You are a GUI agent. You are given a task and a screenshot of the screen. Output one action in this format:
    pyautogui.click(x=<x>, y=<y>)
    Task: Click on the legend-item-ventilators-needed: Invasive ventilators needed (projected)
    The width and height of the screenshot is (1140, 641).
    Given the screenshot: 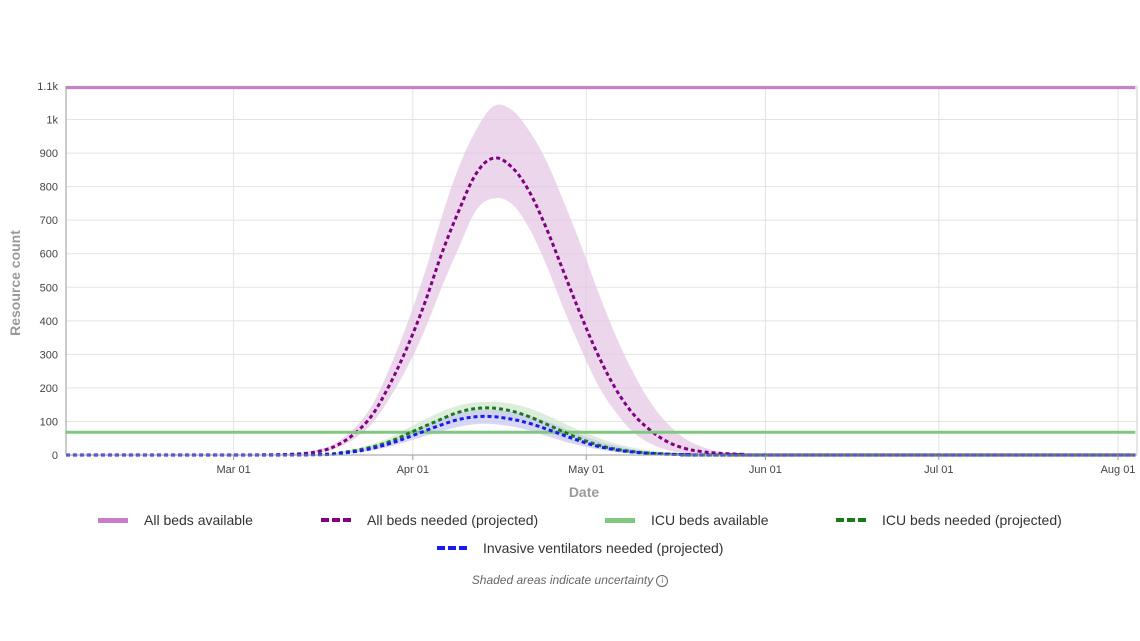 What is the action you would take?
    pyautogui.click(x=580, y=548)
    